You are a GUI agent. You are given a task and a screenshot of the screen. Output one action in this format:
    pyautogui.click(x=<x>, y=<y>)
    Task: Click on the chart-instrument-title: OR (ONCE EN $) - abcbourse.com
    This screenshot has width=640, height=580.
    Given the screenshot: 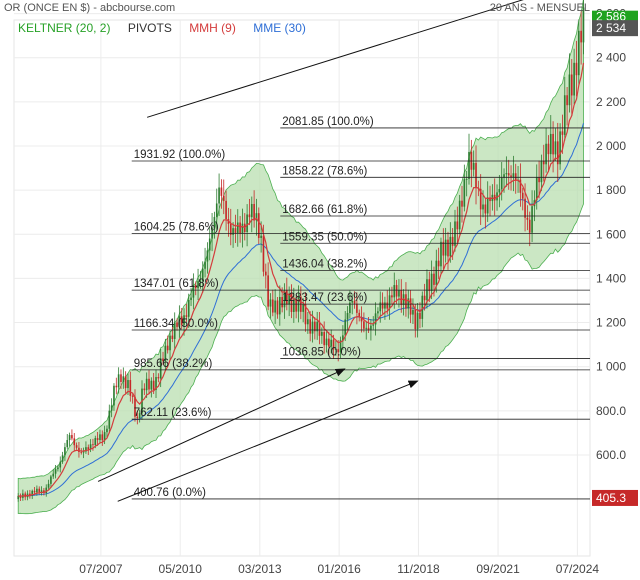 What is the action you would take?
    pyautogui.click(x=90, y=8)
    